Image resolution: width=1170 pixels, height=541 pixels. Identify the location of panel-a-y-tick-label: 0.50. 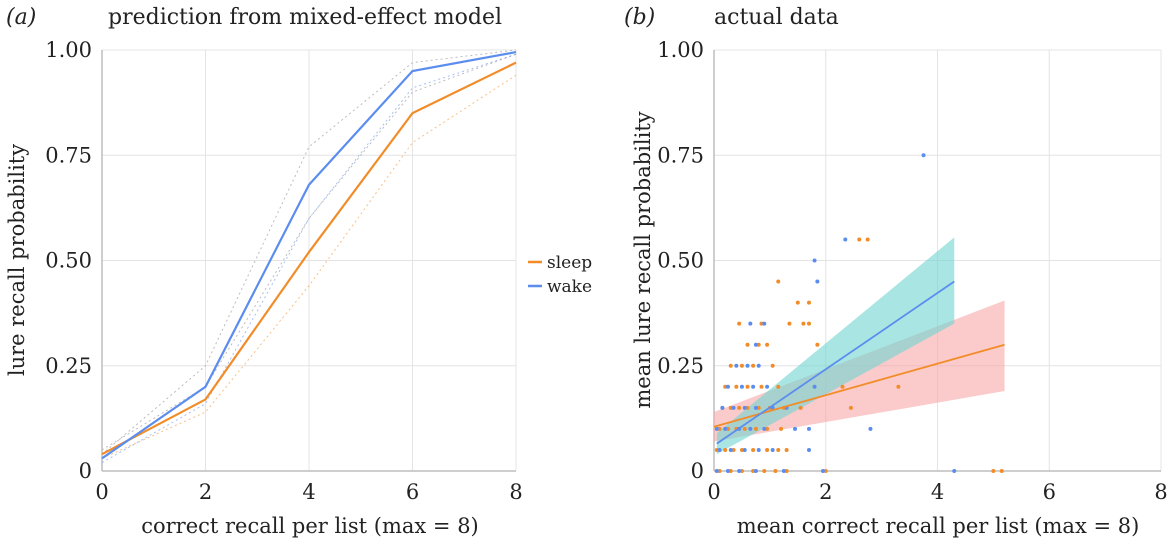
(68, 261).